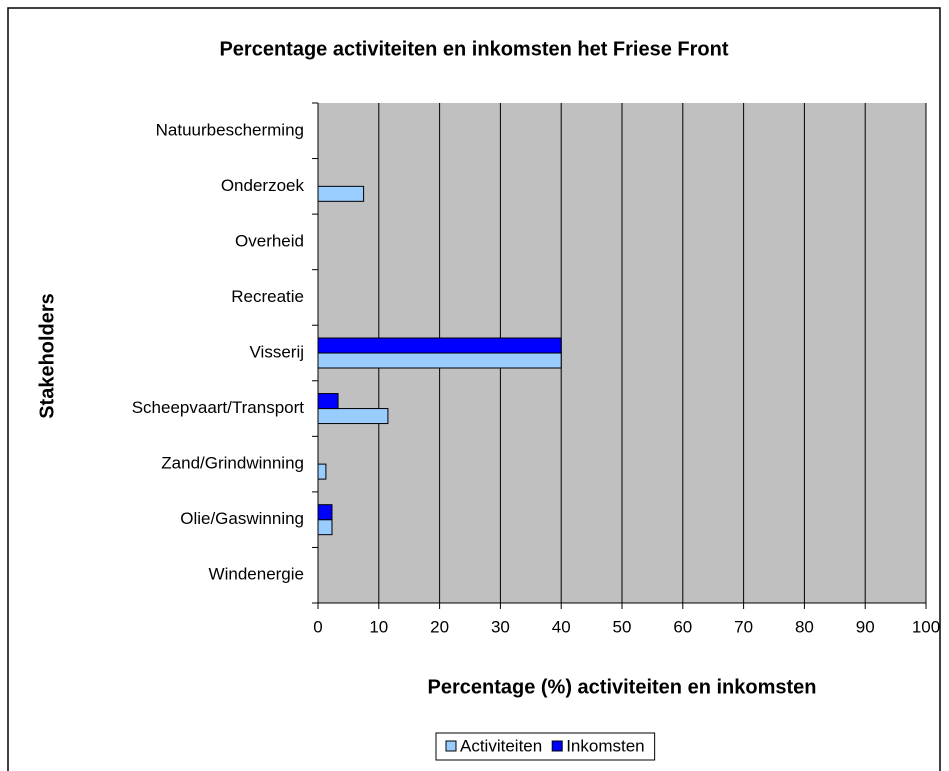 This screenshot has width=949, height=771. What do you see at coordinates (317, 626) in the screenshot?
I see `x-tick-label: 0` at bounding box center [317, 626].